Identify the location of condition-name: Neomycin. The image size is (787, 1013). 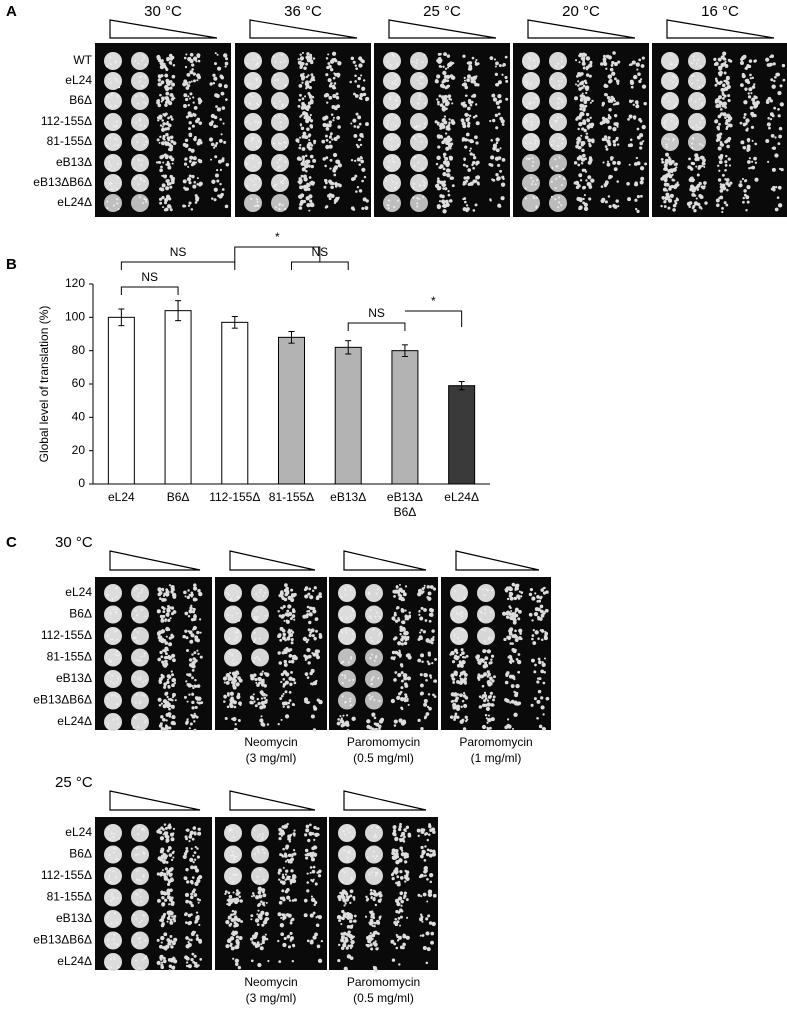
(270, 982).